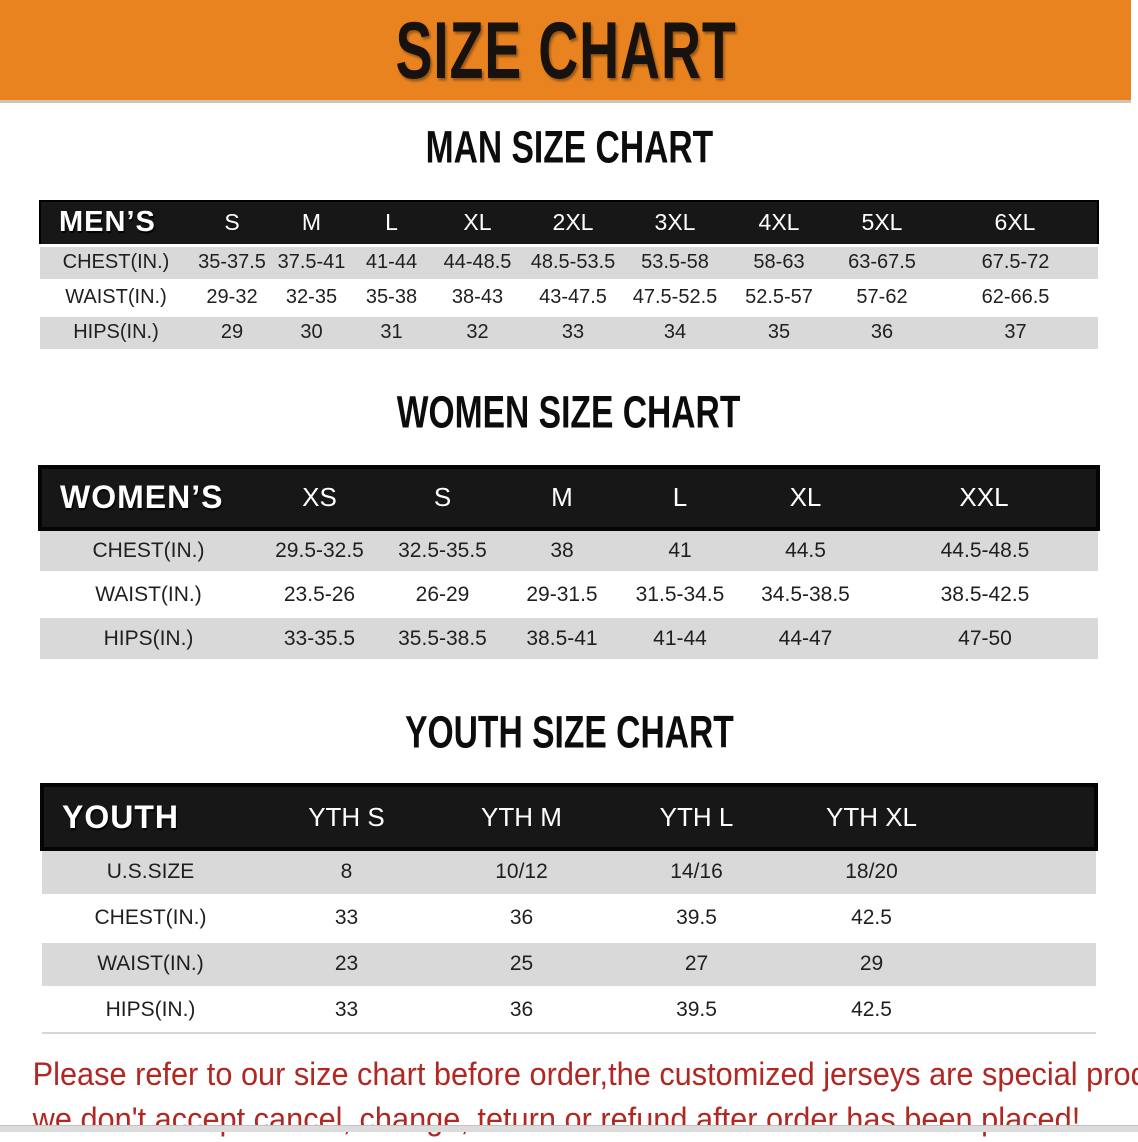 Image resolution: width=1138 pixels, height=1142 pixels. Describe the element at coordinates (562, 638) in the screenshot. I see `size-value: 38.5-41` at that location.